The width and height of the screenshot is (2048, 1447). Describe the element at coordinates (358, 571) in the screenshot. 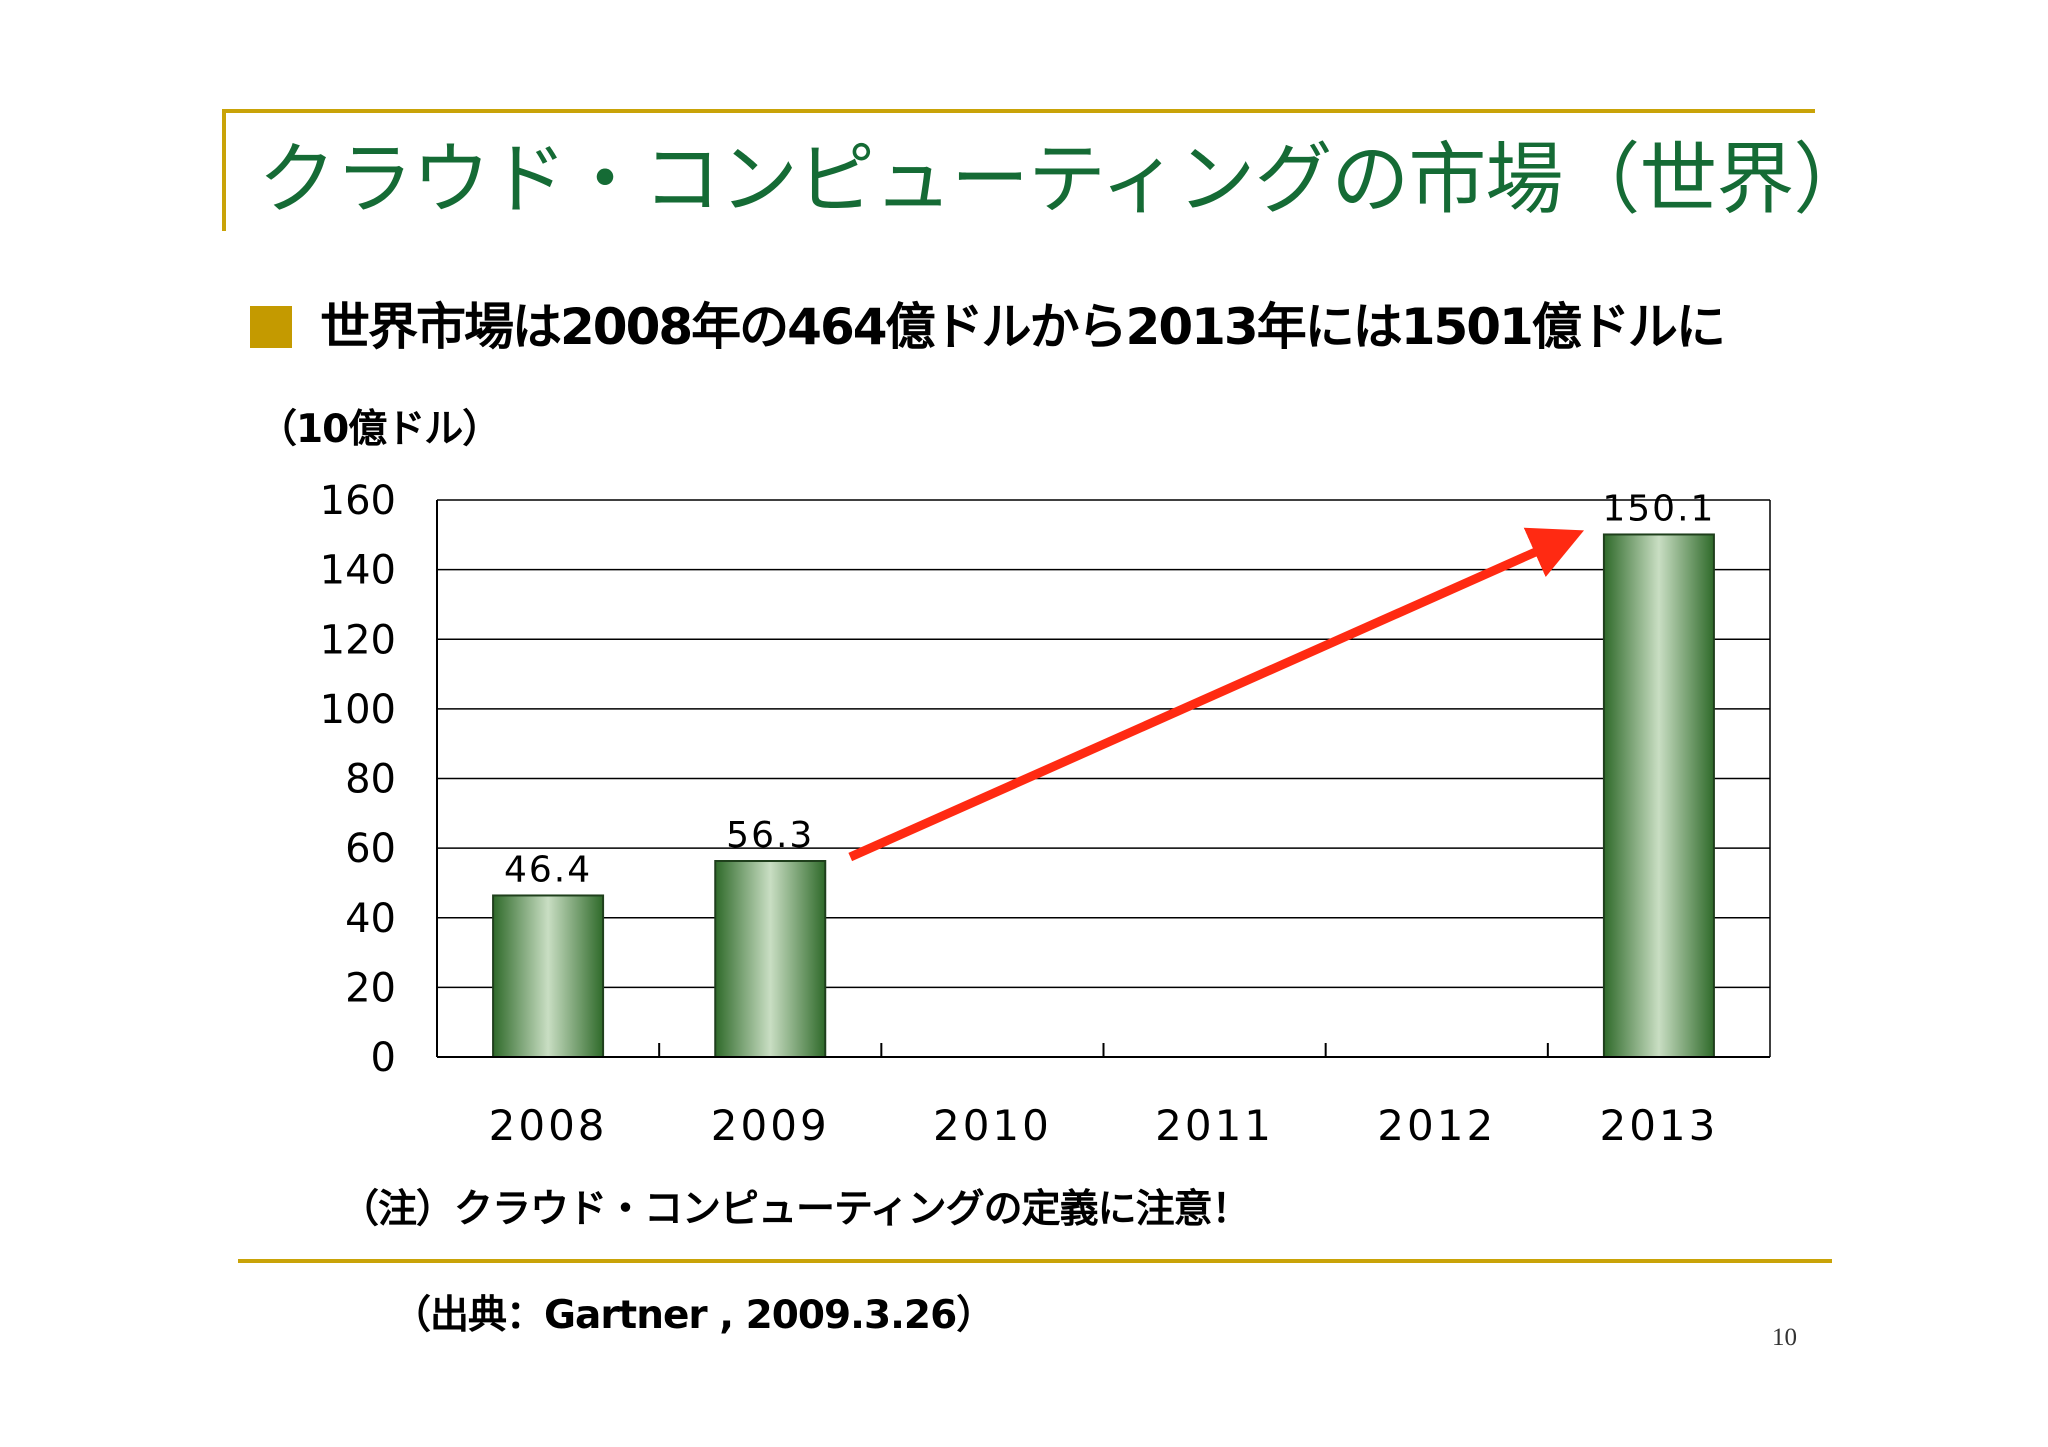

I see `y-tick-label-140: 140` at that location.